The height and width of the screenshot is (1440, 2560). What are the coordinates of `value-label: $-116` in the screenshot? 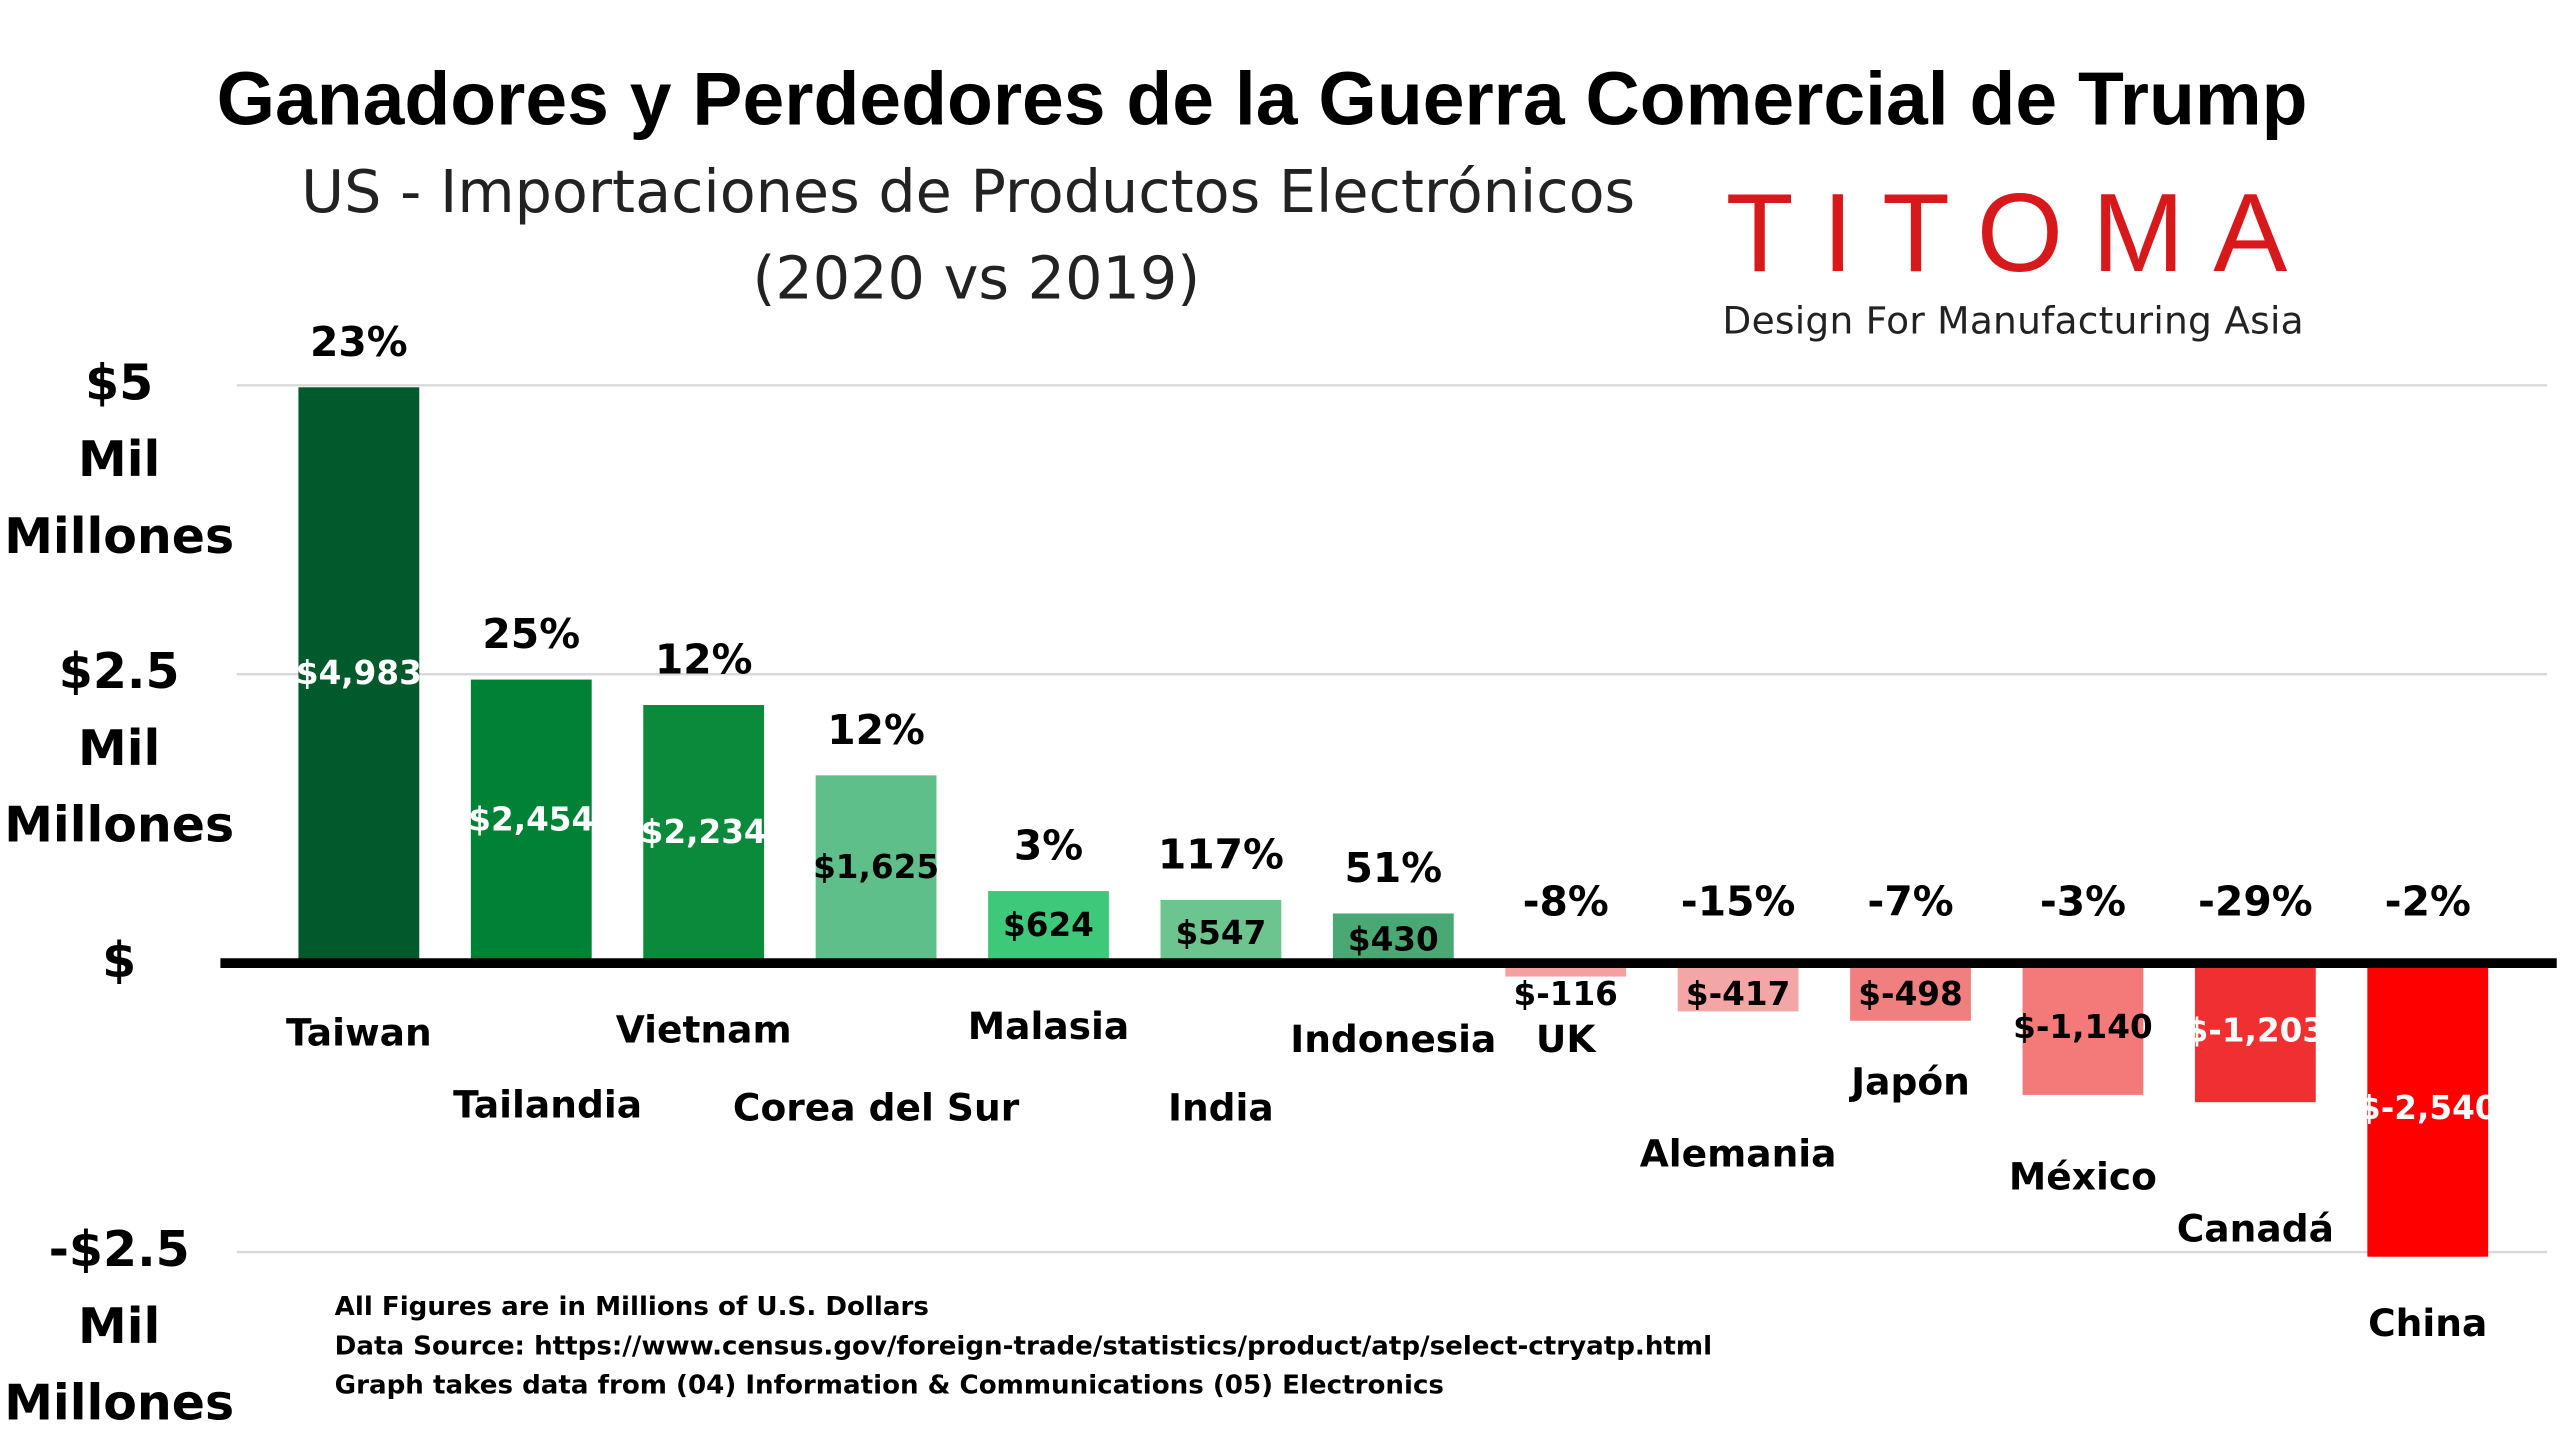 It's located at (1566, 994).